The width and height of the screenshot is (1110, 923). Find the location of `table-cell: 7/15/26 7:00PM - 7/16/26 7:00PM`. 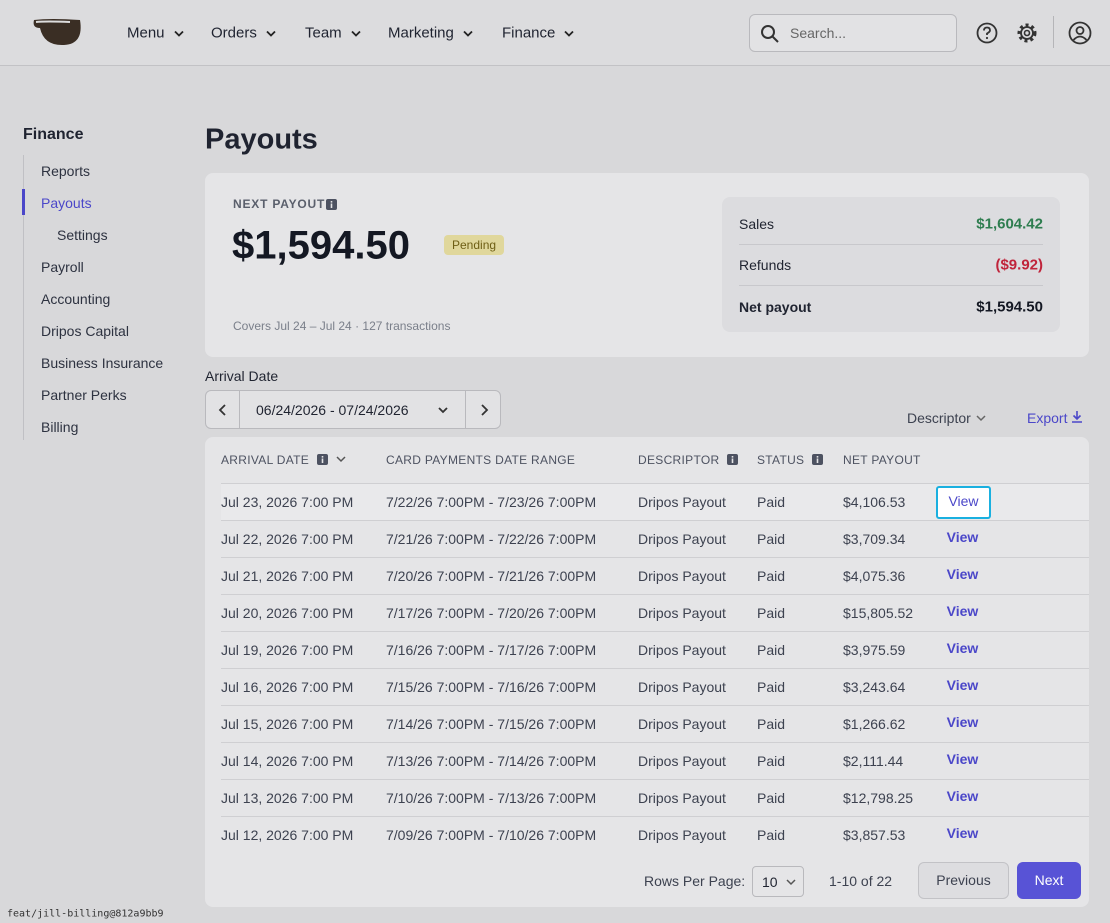

table-cell: 7/15/26 7:00PM - 7/16/26 7:00PM is located at coordinates (491, 687).